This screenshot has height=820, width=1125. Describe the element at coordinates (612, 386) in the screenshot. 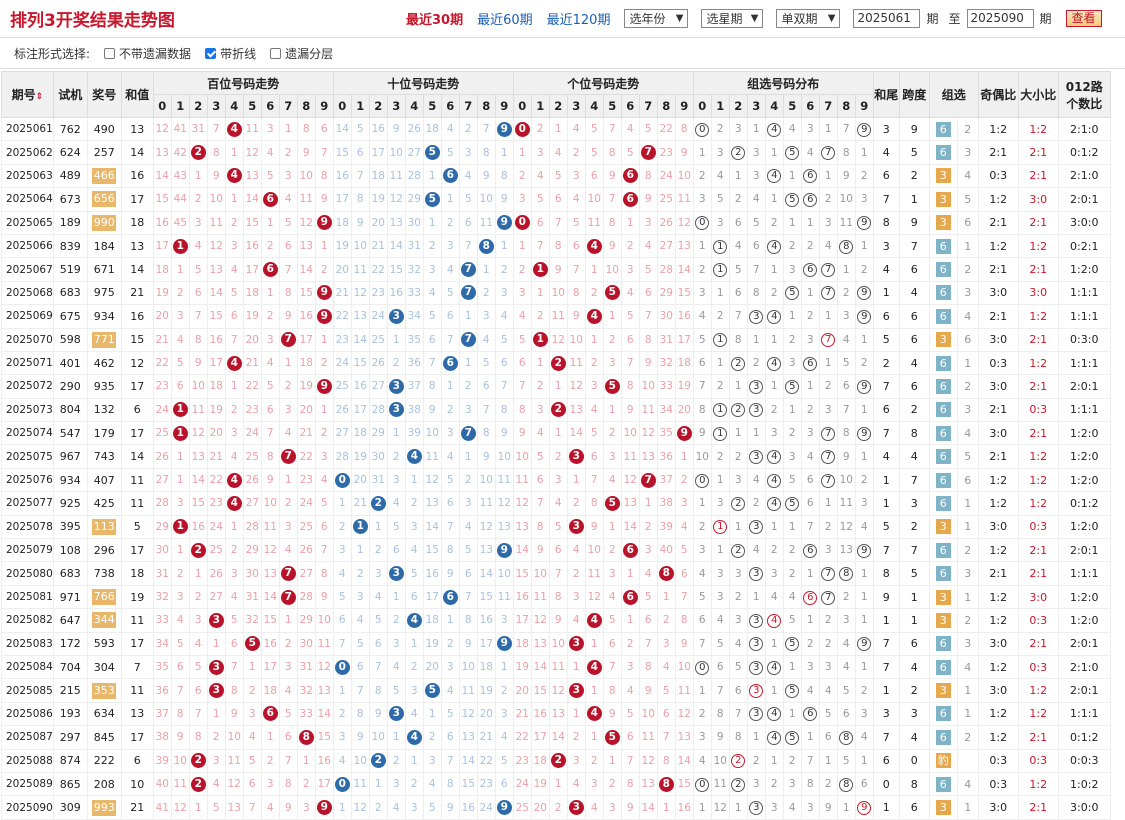

I see `hit-cell: 5` at that location.